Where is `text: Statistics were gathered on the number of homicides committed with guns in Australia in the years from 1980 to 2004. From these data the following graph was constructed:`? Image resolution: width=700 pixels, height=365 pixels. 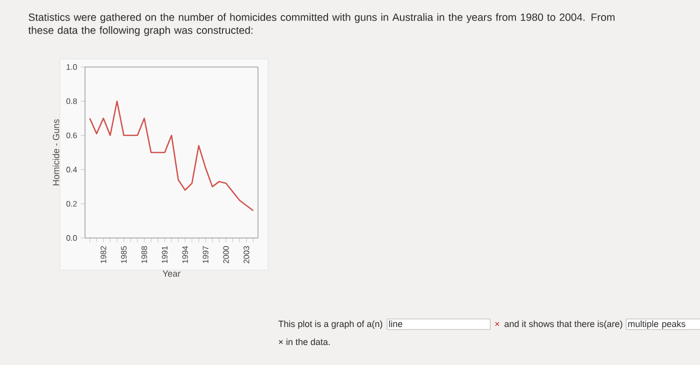 text: Statistics were gathered on the number of homicides committed with guns in Australia in the years from 1980 to 2004. From these data the following graph was constructed: is located at coordinates (321, 24).